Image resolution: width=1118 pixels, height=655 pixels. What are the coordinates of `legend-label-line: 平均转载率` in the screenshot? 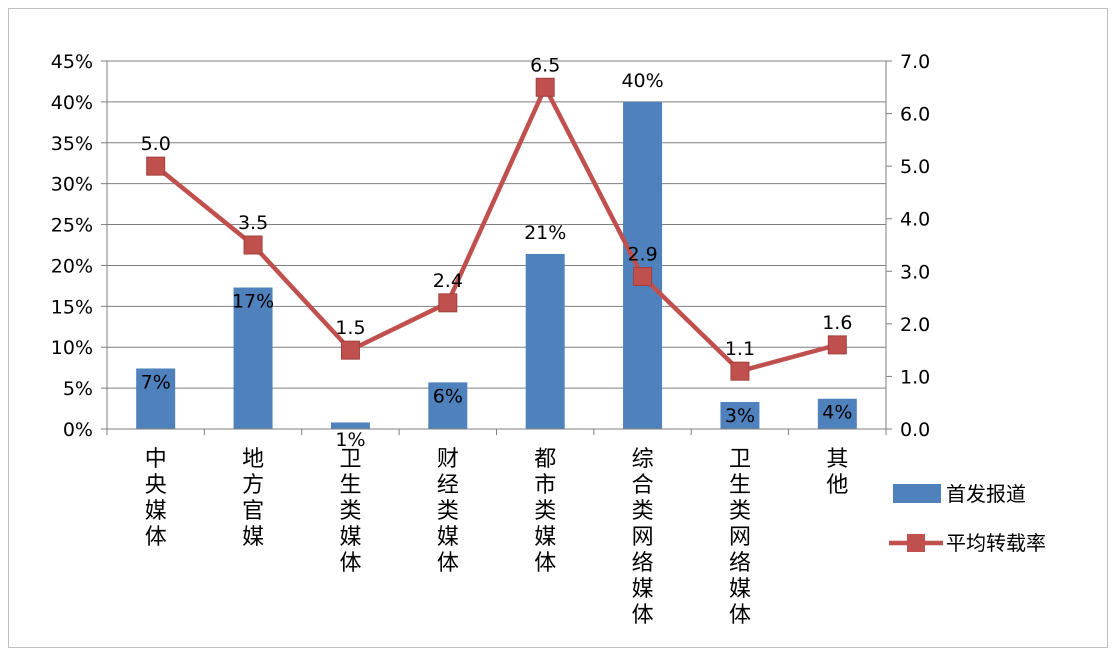 It's located at (996, 543).